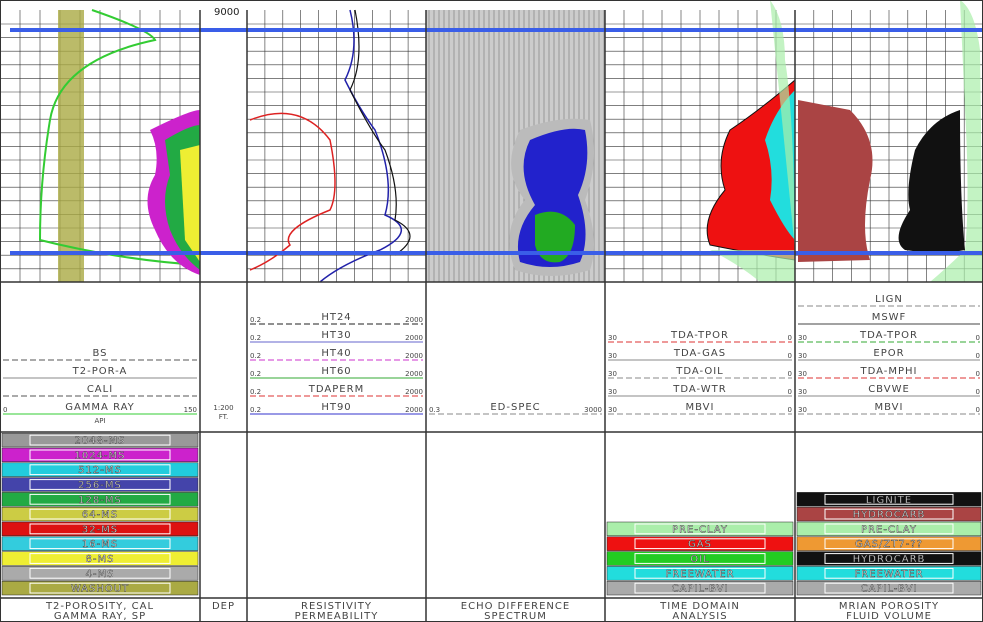  I want to click on track-title: FLUID VOLUME, so click(889, 616).